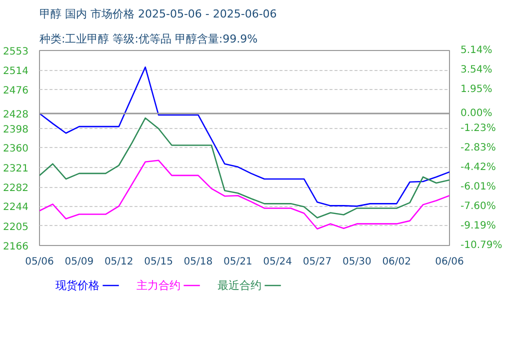 Image resolution: width=520 pixels, height=350 pixels. What do you see at coordinates (476, 90) in the screenshot?
I see `y2-tick-label: 1.95%` at bounding box center [476, 90].